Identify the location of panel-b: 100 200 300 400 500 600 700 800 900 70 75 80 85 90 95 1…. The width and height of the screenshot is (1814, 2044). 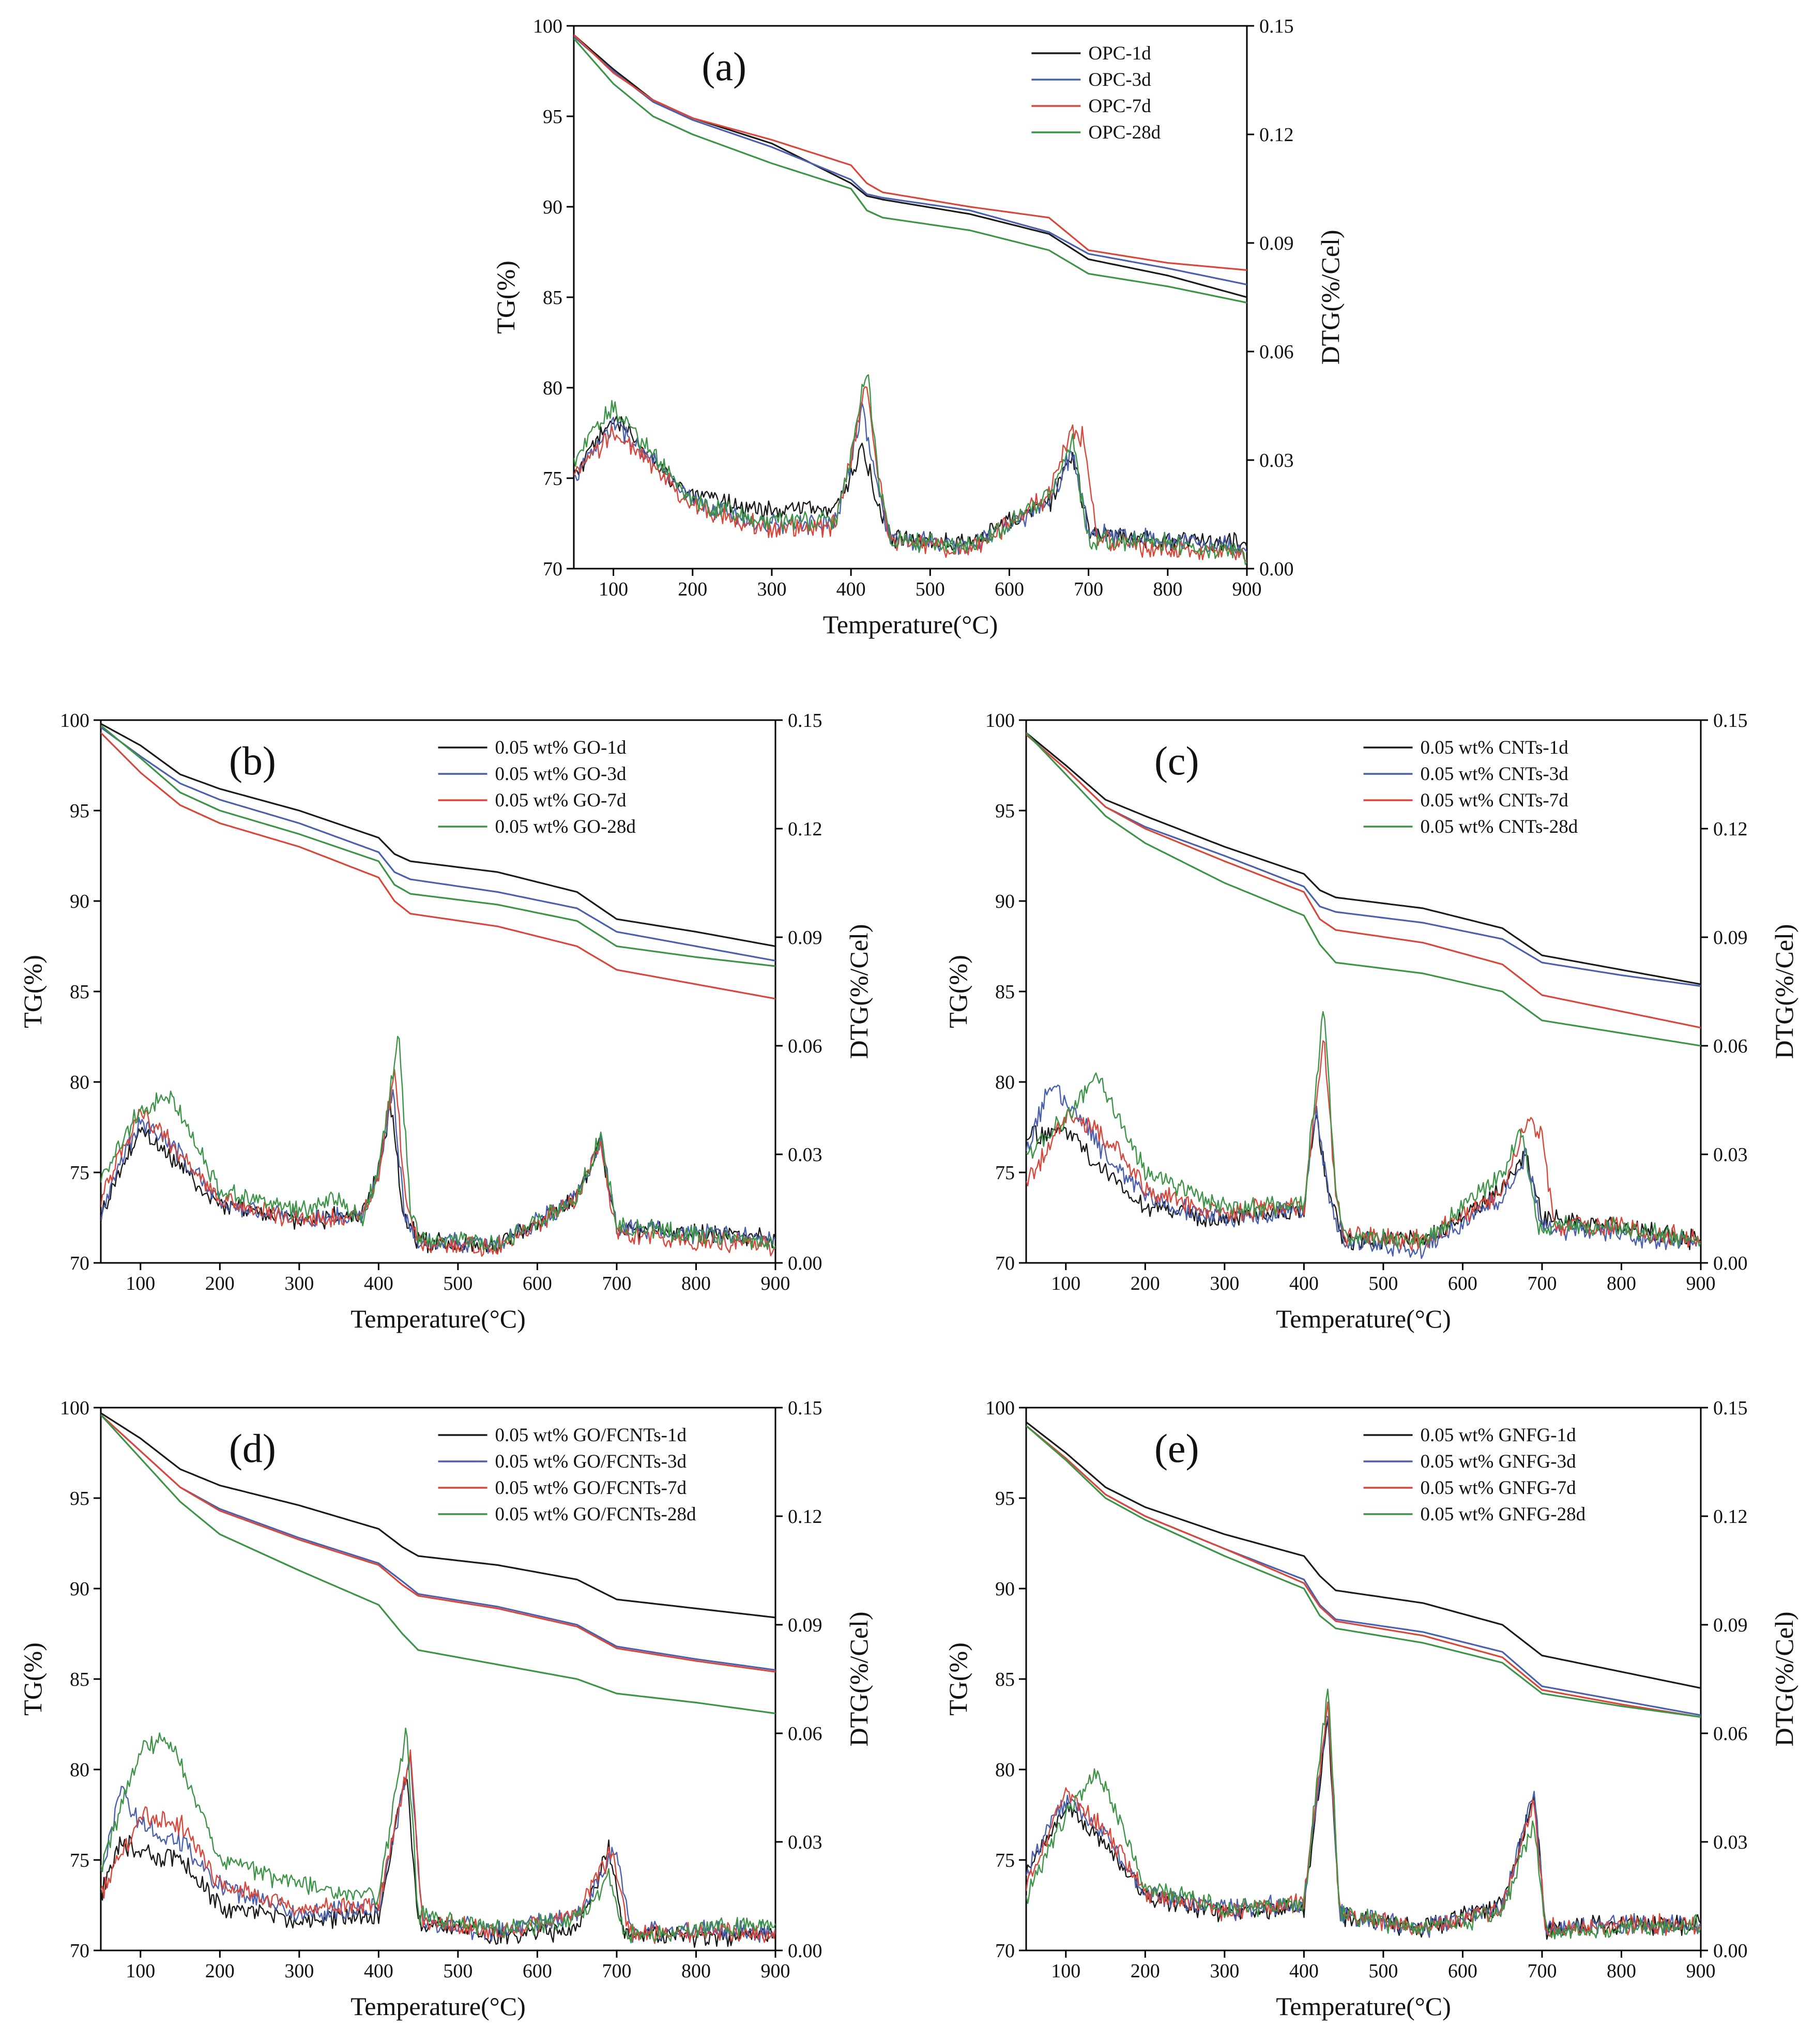
(445, 1022).